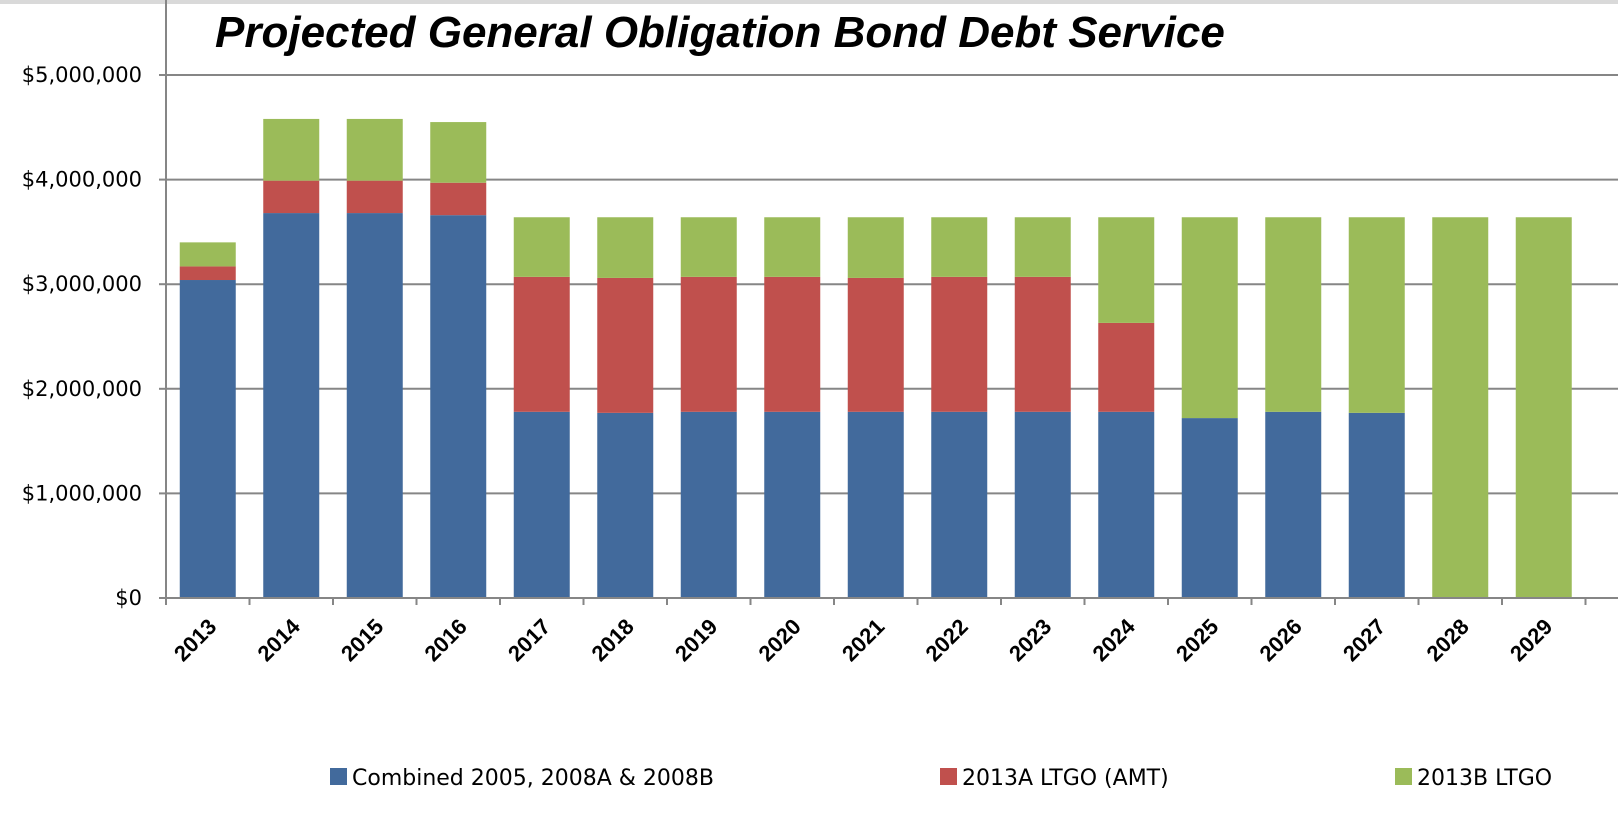 Image resolution: width=1618 pixels, height=816 pixels. What do you see at coordinates (533, 778) in the screenshot?
I see `legend-label-0: Combined 2005, 2008A & 2008B` at bounding box center [533, 778].